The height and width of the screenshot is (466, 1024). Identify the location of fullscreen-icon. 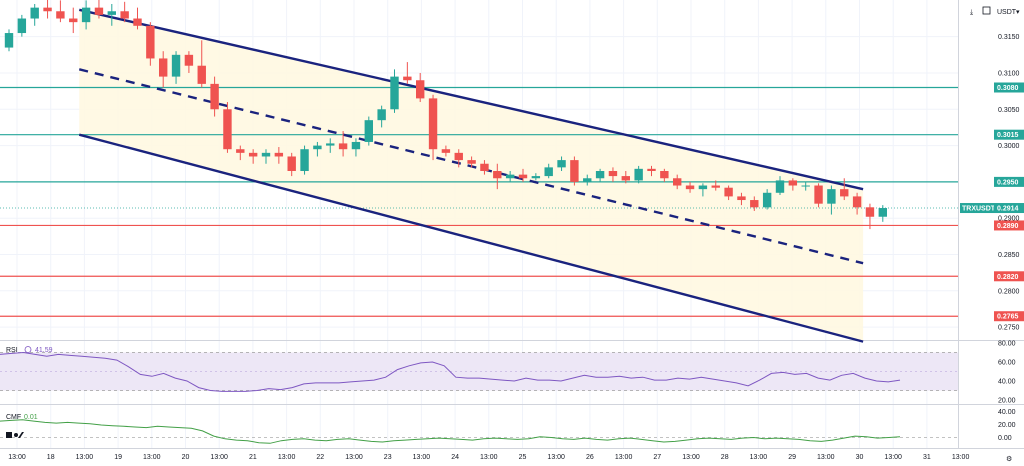
(986, 10).